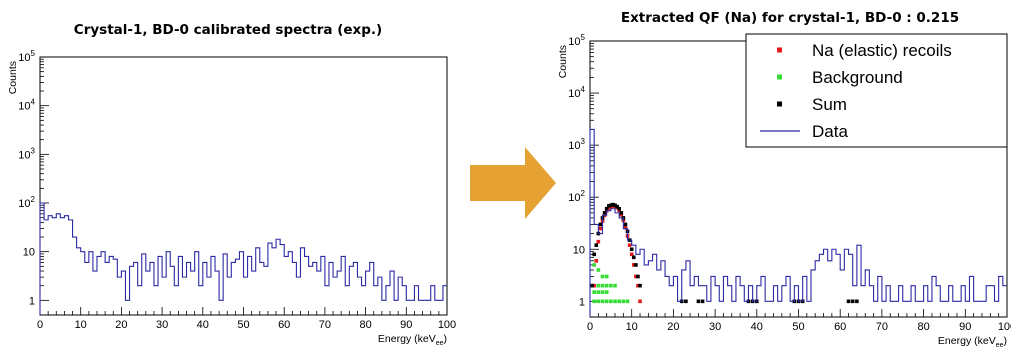 This screenshot has width=1011, height=354. Describe the element at coordinates (243, 325) in the screenshot. I see `x-tick-label: 50` at that location.